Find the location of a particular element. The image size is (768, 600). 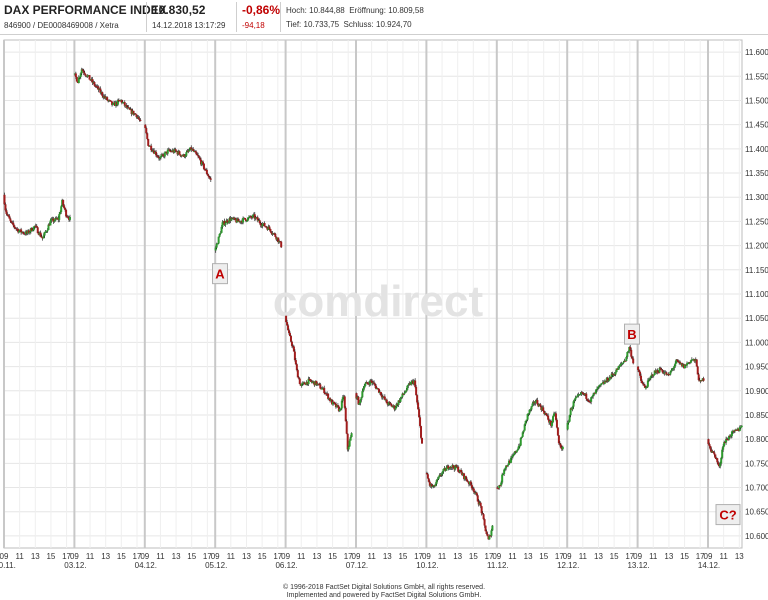

x-date-label: 06.12. is located at coordinates (286, 565).